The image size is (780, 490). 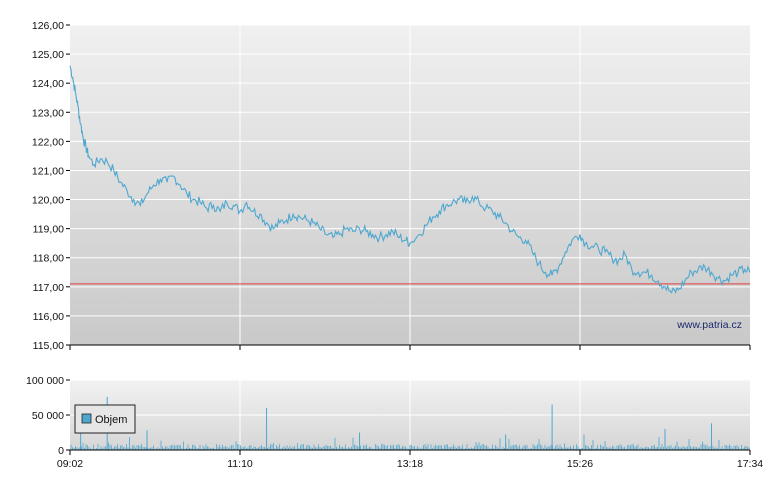 I want to click on x-tick-label: 11:10, so click(x=240, y=464).